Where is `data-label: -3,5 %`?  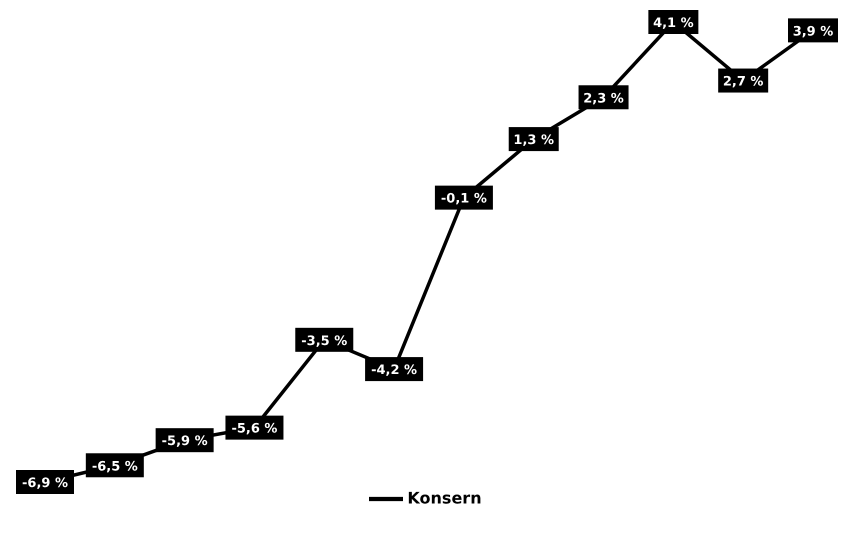 data-label: -3,5 % is located at coordinates (324, 341).